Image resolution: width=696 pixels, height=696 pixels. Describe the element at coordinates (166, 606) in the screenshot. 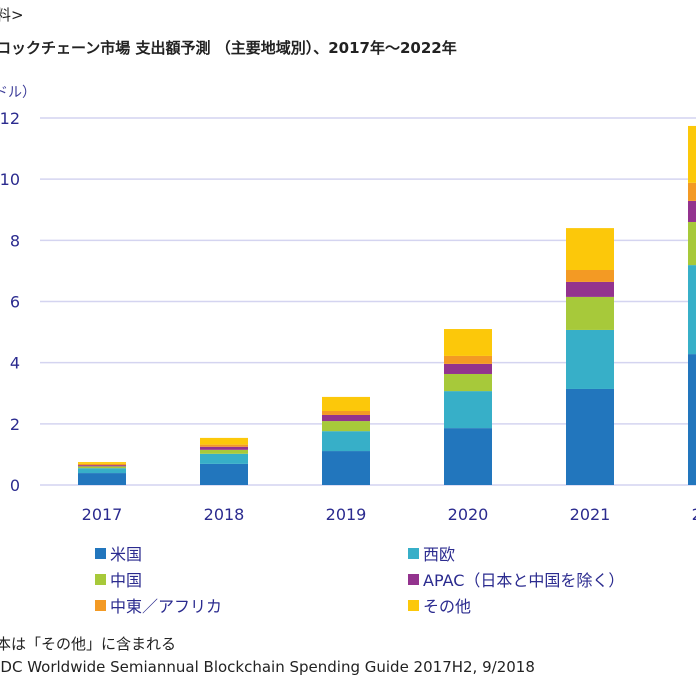

I see `legend-label: 中東／アフリカ` at that location.